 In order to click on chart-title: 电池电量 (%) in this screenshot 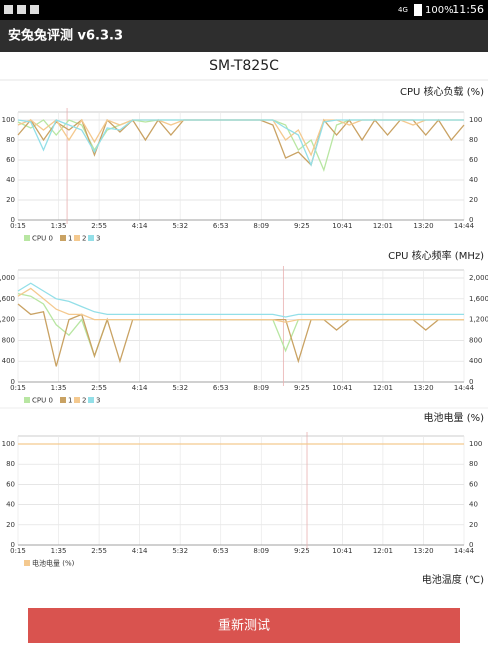, I will do `click(454, 417)`.